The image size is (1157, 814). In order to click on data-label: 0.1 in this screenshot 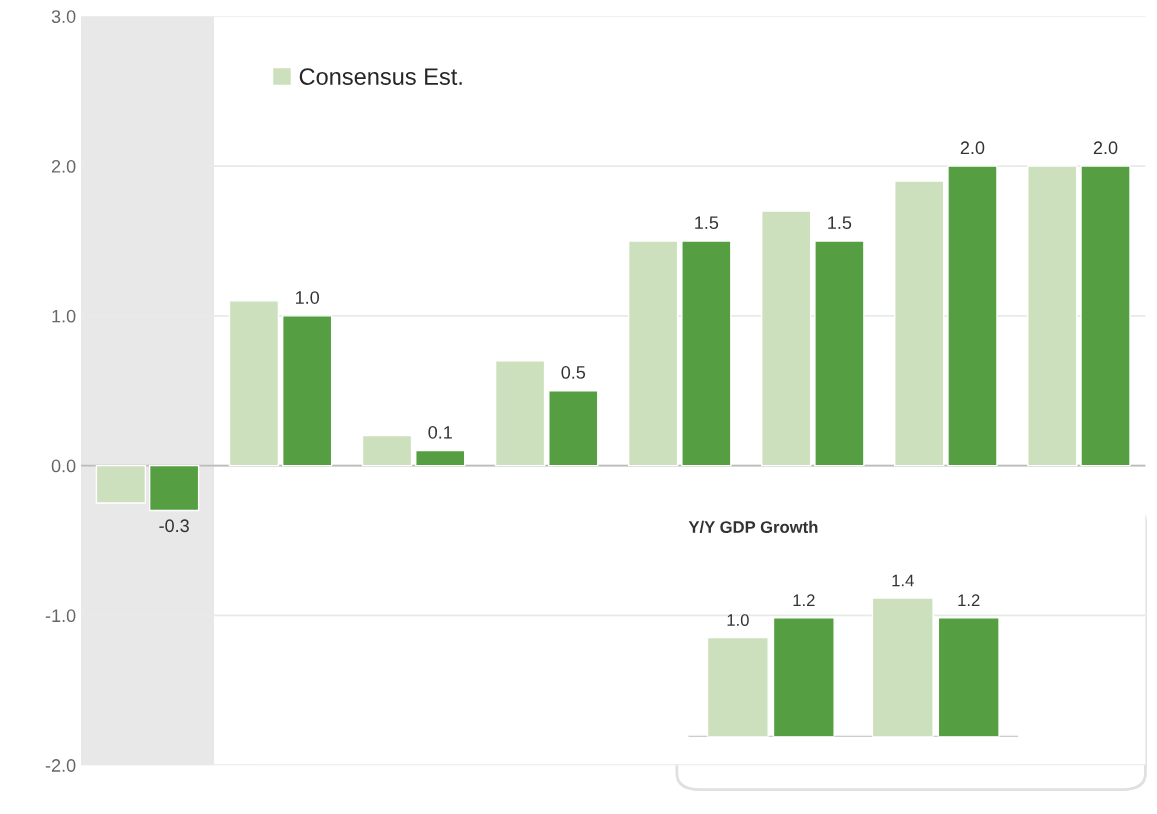, I will do `click(440, 432)`.